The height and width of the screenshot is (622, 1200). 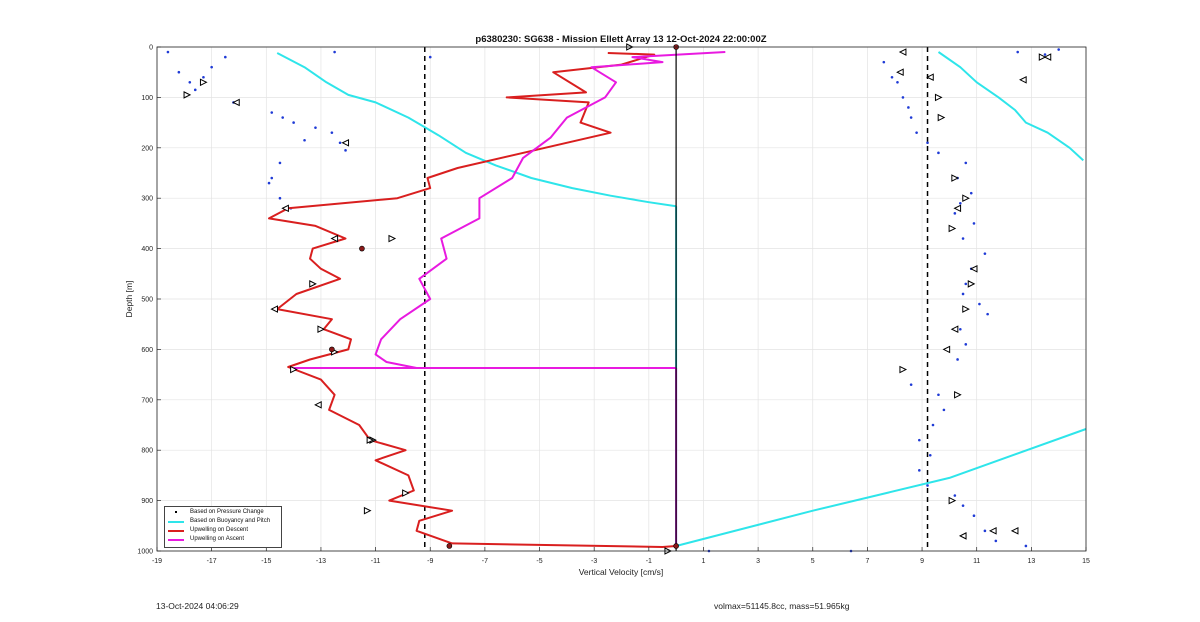 What do you see at coordinates (147, 451) in the screenshot?
I see `y-tick-label: 800` at bounding box center [147, 451].